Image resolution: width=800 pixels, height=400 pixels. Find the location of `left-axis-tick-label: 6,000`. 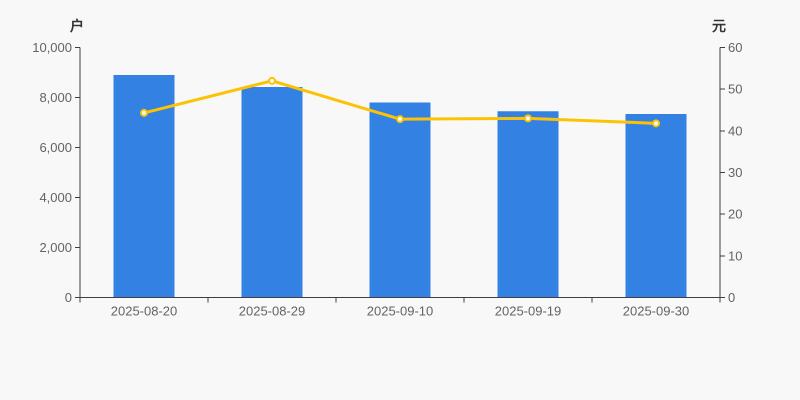

left-axis-tick-label: 6,000 is located at coordinates (55, 147).